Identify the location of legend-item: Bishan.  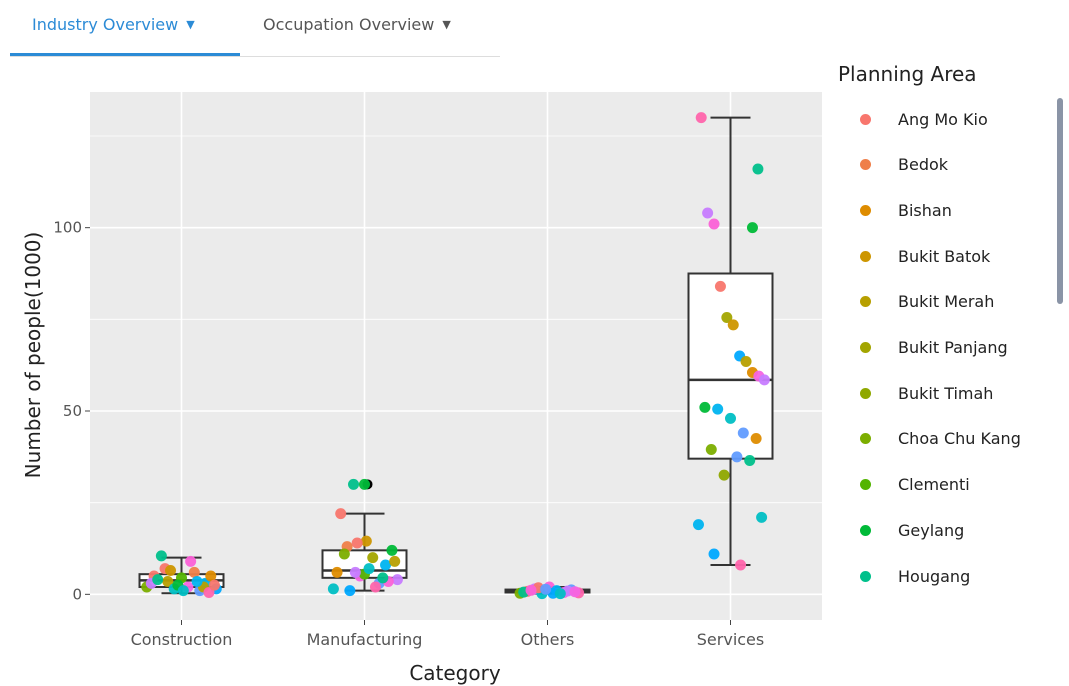
(906, 210).